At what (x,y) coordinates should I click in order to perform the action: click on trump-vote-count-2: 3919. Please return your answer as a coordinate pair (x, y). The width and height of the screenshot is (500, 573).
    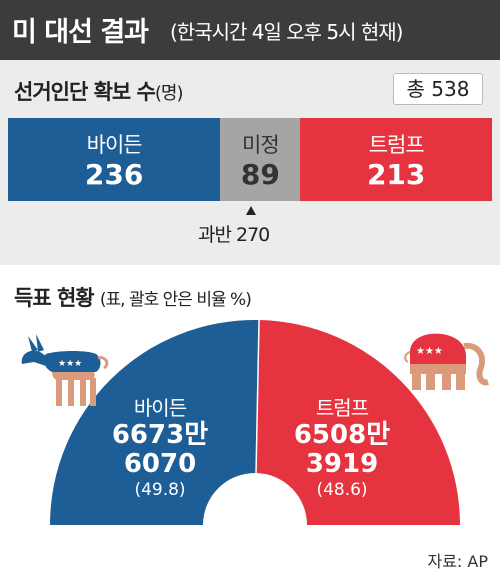
    Looking at the image, I should click on (342, 464).